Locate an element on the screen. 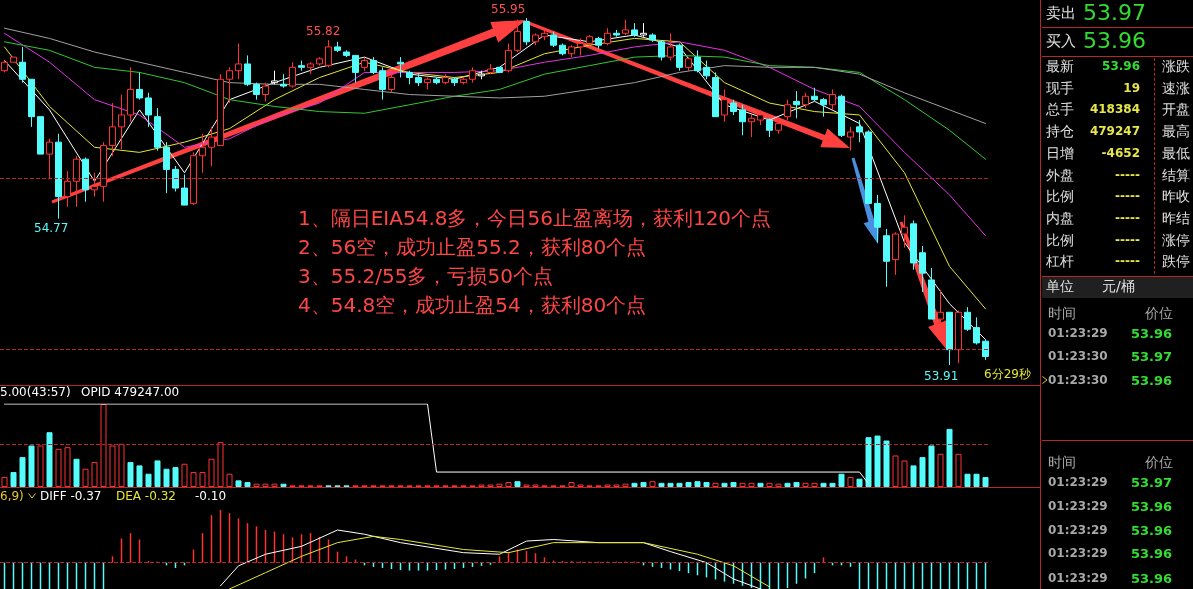 The image size is (1193, 589). text: 日增 is located at coordinates (1060, 152).